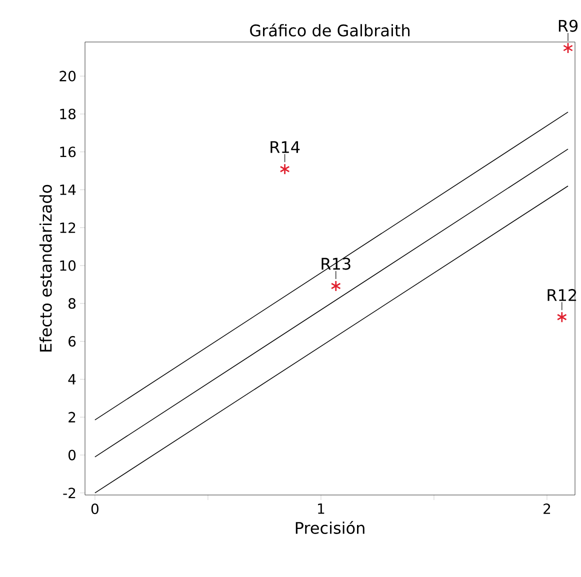  What do you see at coordinates (72, 341) in the screenshot?
I see `y-tick-label: 6` at bounding box center [72, 341].